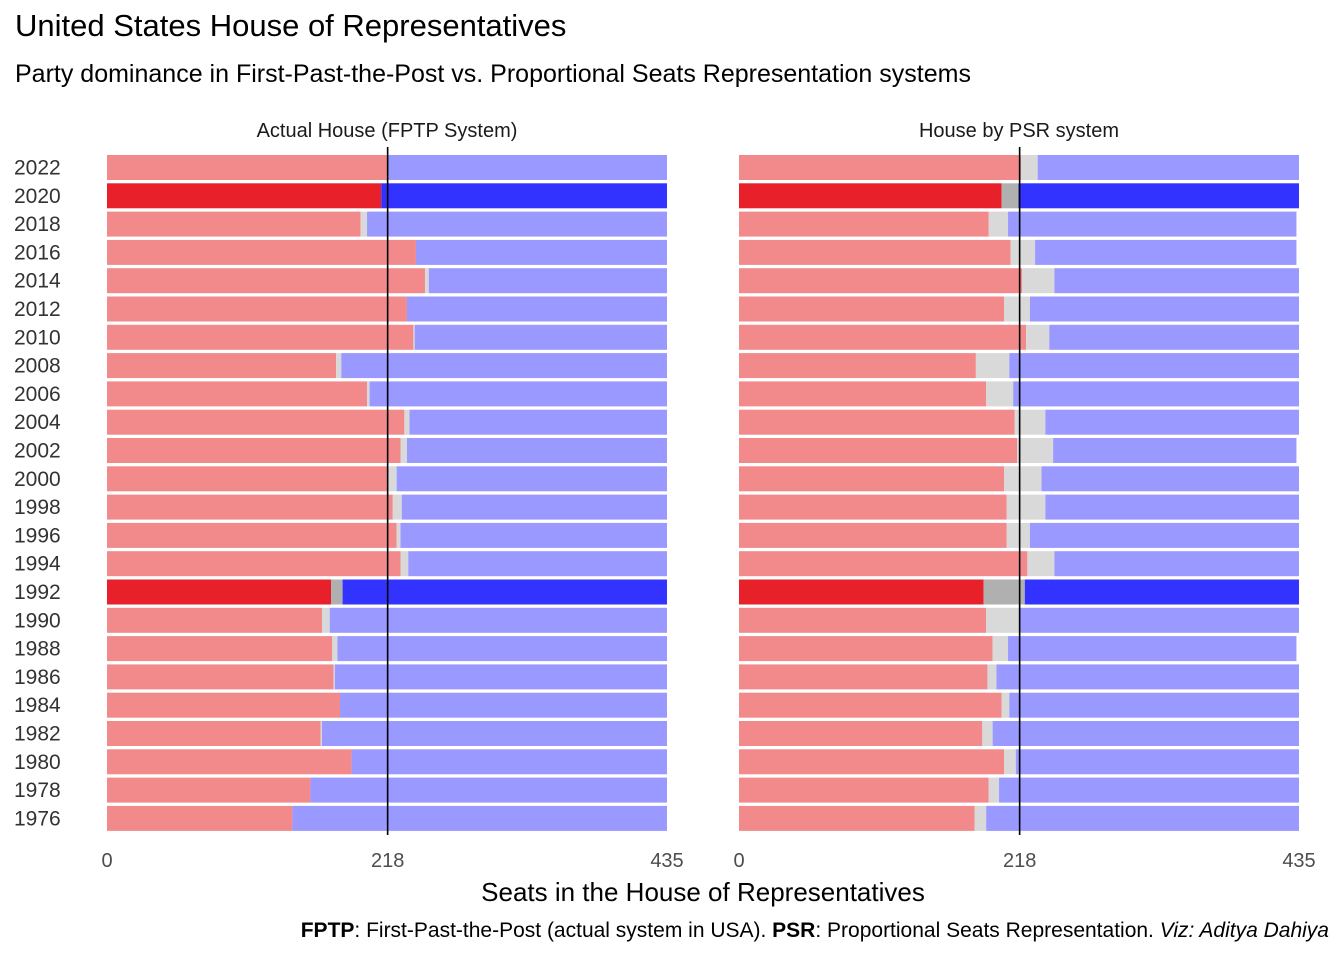 The image size is (1344, 960). What do you see at coordinates (37, 705) in the screenshot?
I see `year-label: 1984` at bounding box center [37, 705].